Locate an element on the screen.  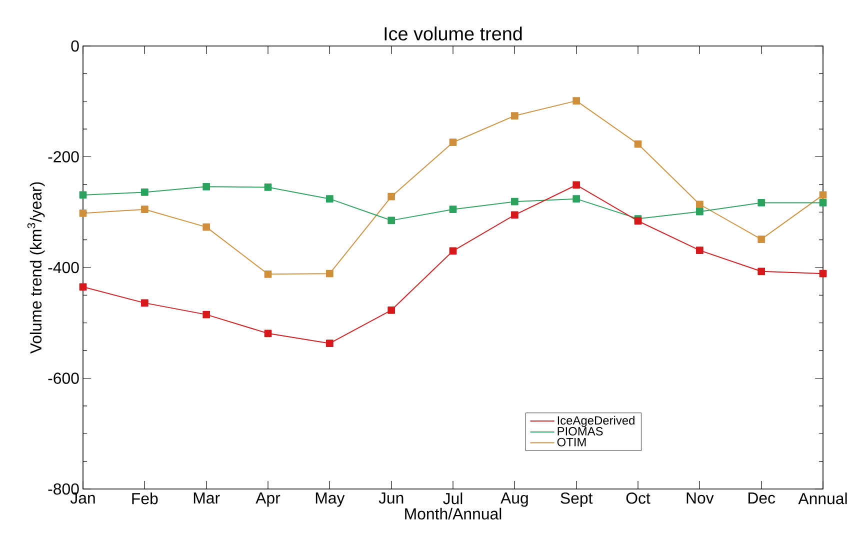
y-tick-label: -600 is located at coordinates (63, 378).